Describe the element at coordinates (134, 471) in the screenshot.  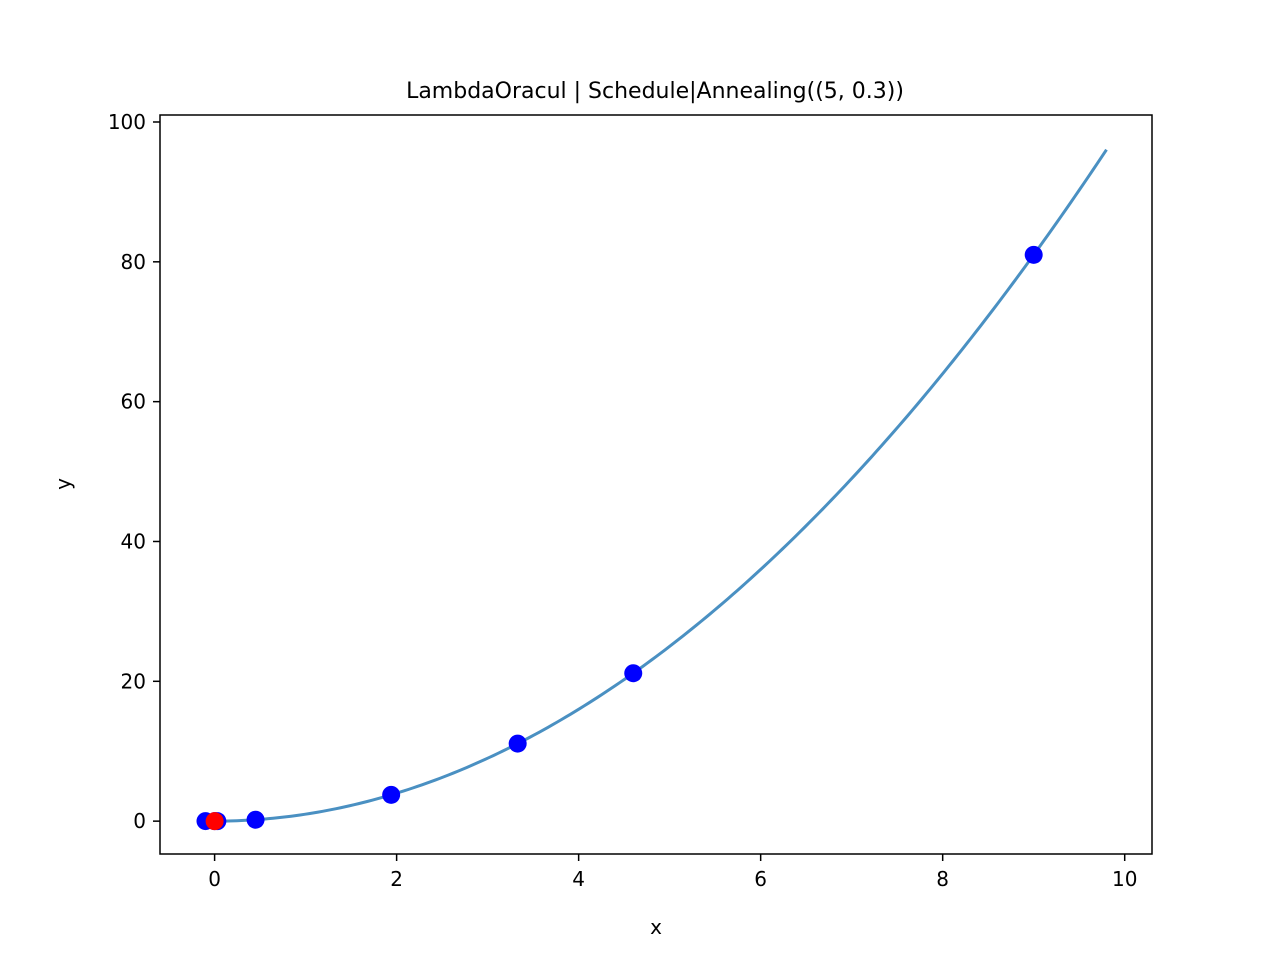
I see `y-axis: 0 20 40 60 80 100` at that location.